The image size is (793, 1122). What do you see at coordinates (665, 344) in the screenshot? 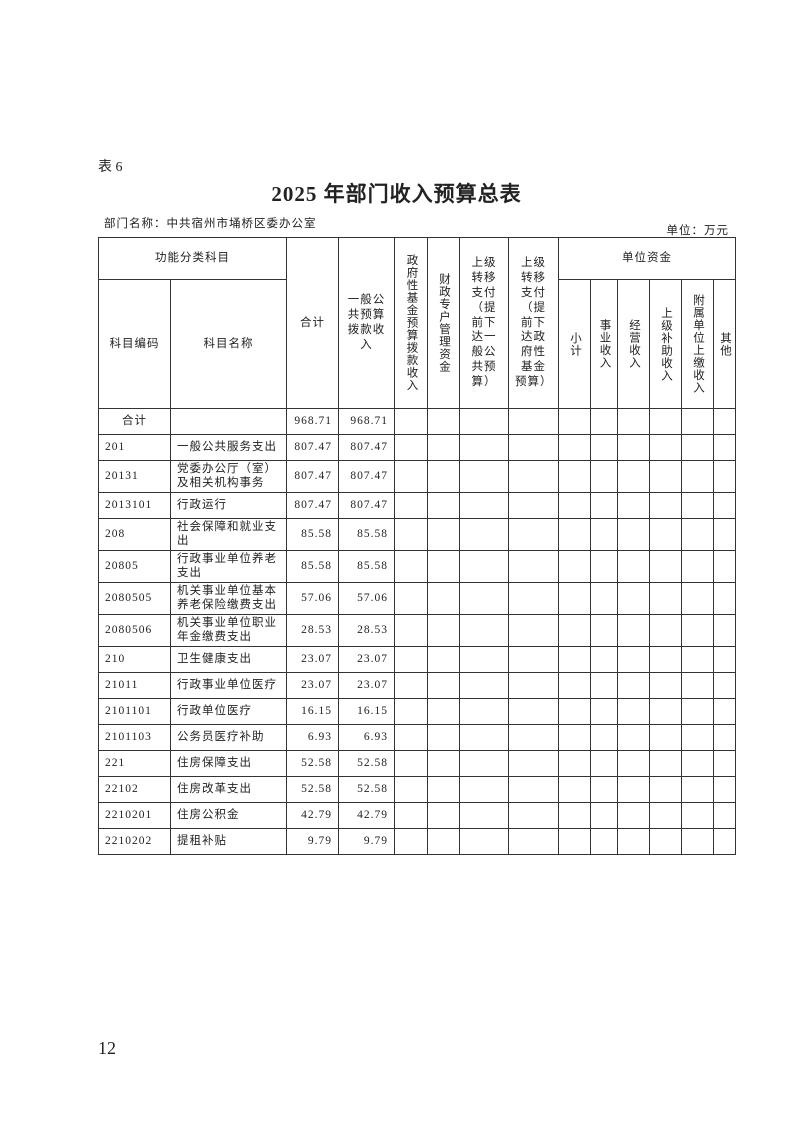
I see `header-superior-subsidy: 上级补助收入` at bounding box center [665, 344].